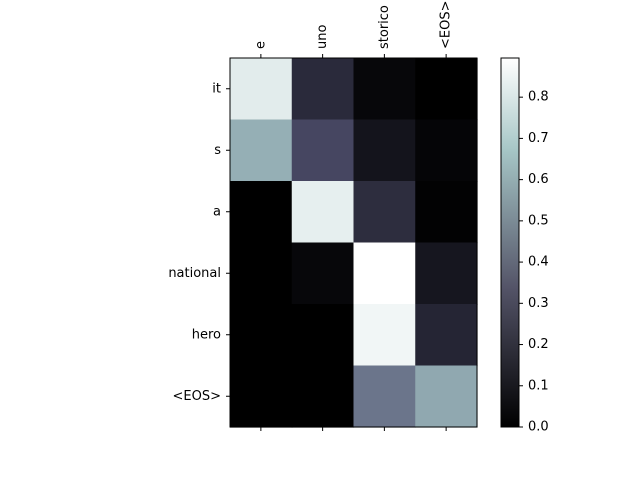  Describe the element at coordinates (194, 273) in the screenshot. I see `y-tick-label: national` at that location.